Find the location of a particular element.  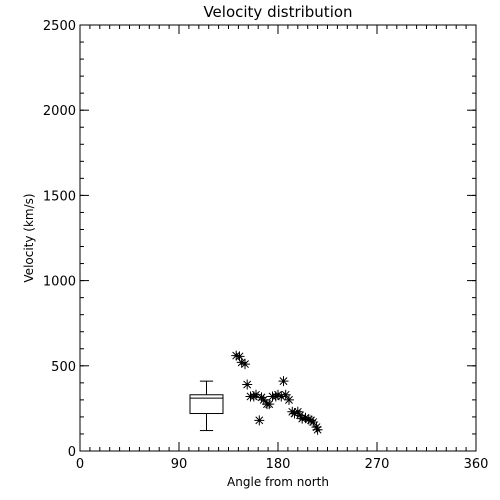

chart-title: Velocity distribution is located at coordinates (277, 12).